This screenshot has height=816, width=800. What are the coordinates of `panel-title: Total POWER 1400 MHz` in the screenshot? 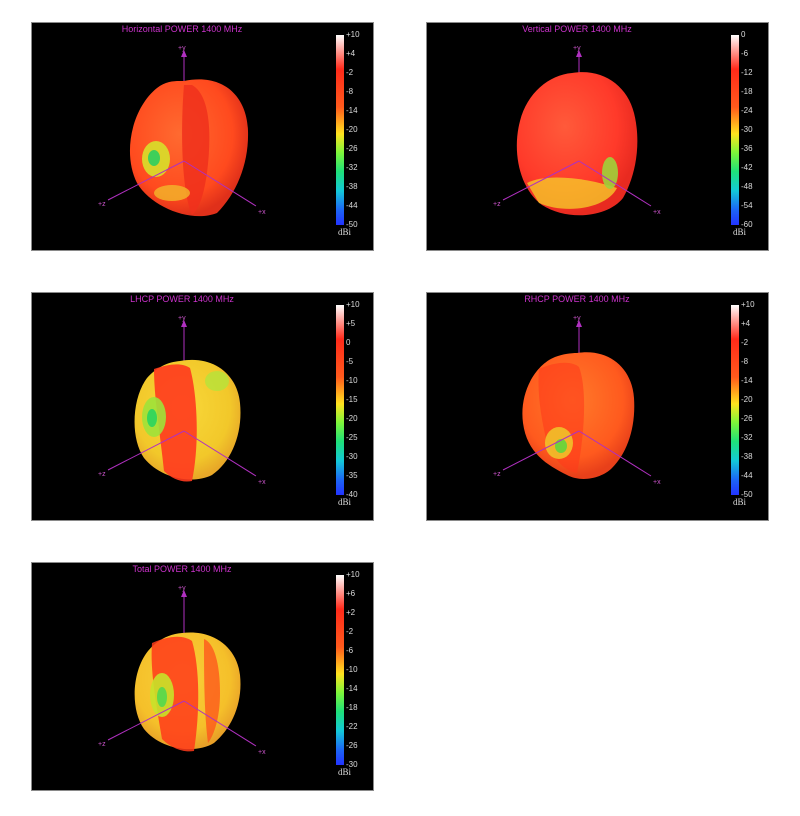 It's located at (182, 569).